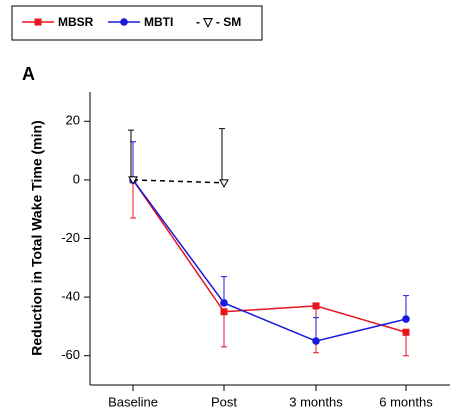 The width and height of the screenshot is (470, 416). I want to click on legend-box, so click(137, 23).